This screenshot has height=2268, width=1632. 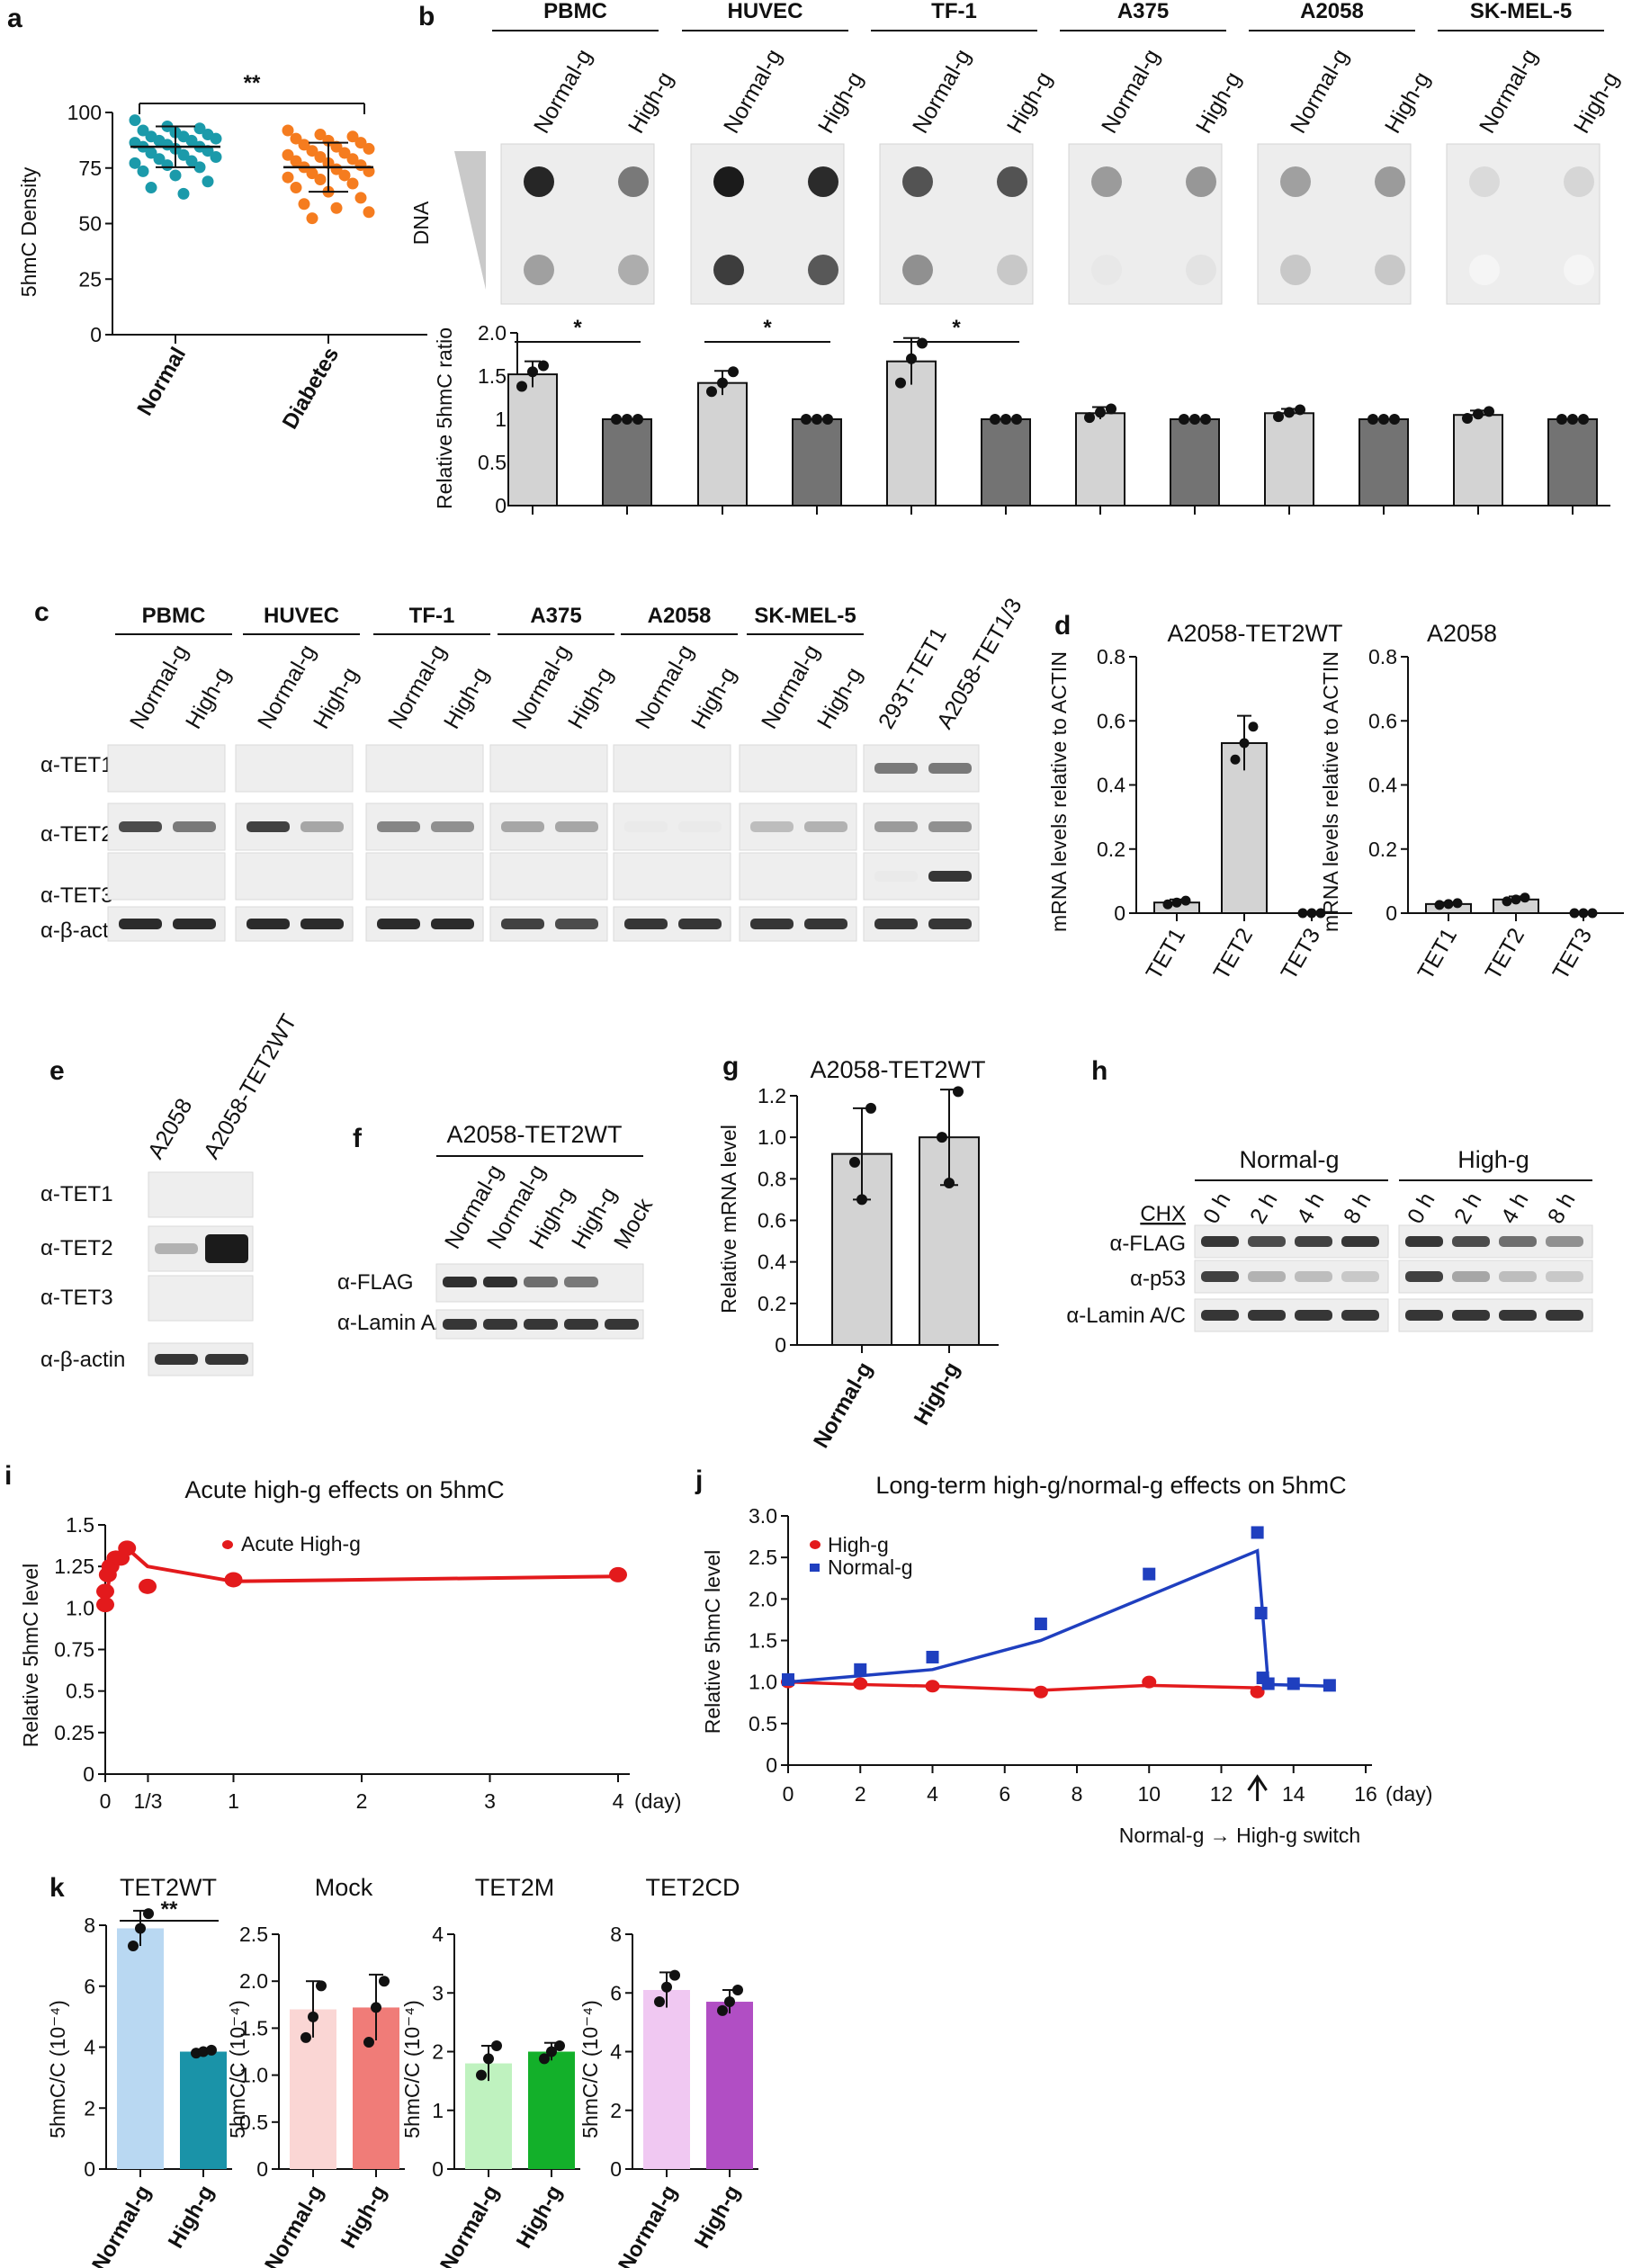 What do you see at coordinates (233, 1801) in the screenshot?
I see `panel-i-x-tick-label: 1` at bounding box center [233, 1801].